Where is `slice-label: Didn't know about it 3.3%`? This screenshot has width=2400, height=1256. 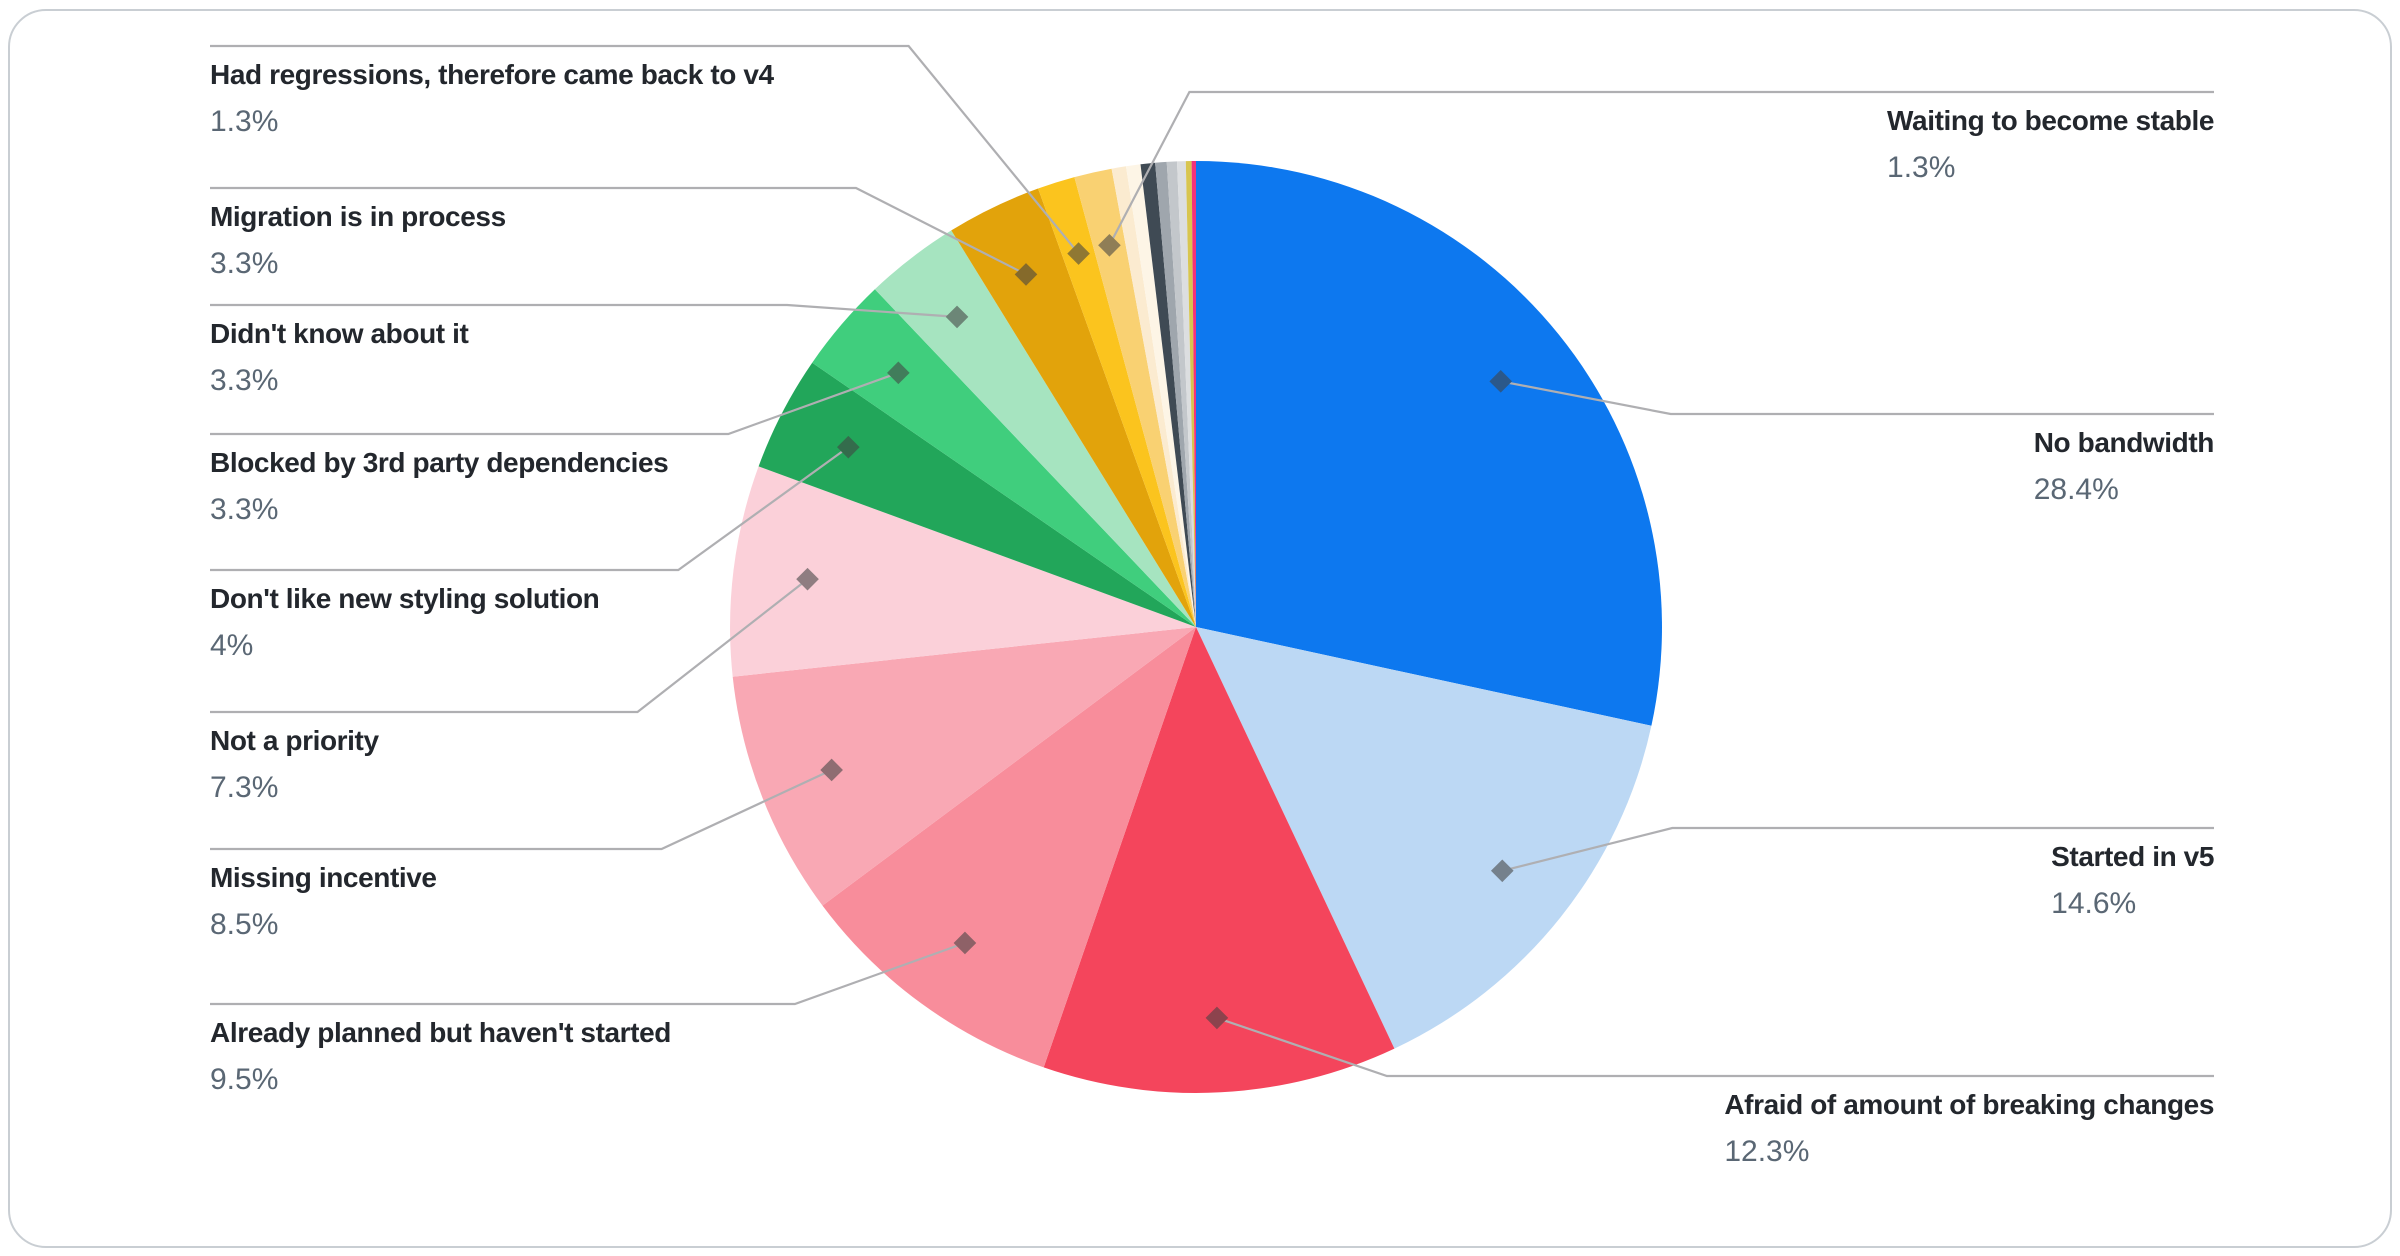
slice-label: Didn't know about it 3.3% is located at coordinates (339, 357).